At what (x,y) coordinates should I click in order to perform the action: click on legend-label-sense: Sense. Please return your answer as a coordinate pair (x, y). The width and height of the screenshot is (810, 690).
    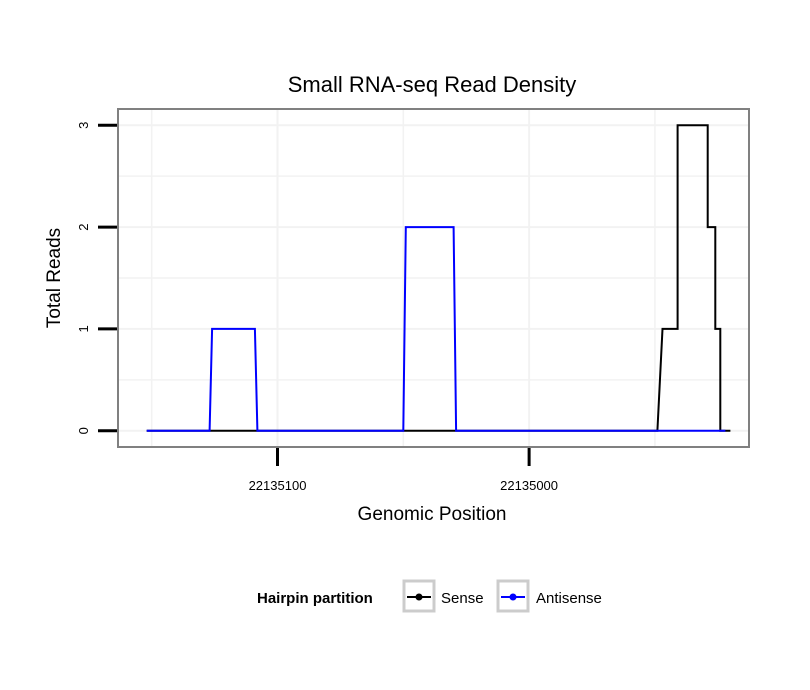
    Looking at the image, I should click on (462, 598).